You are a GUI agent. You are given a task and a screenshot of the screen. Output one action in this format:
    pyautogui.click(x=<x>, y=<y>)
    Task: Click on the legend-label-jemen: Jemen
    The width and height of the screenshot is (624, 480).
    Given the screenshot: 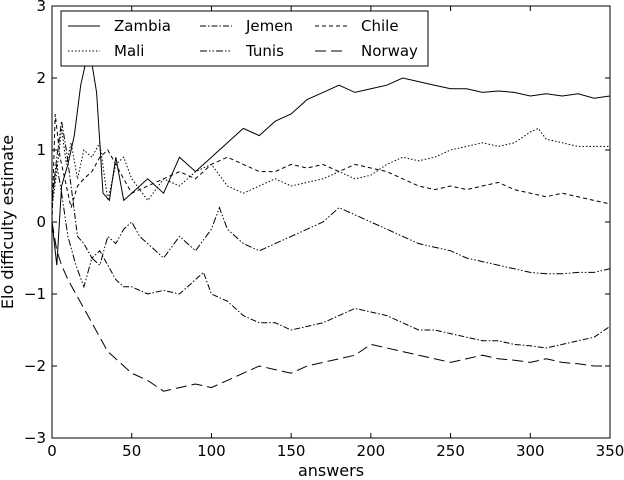 What is the action you would take?
    pyautogui.click(x=269, y=26)
    